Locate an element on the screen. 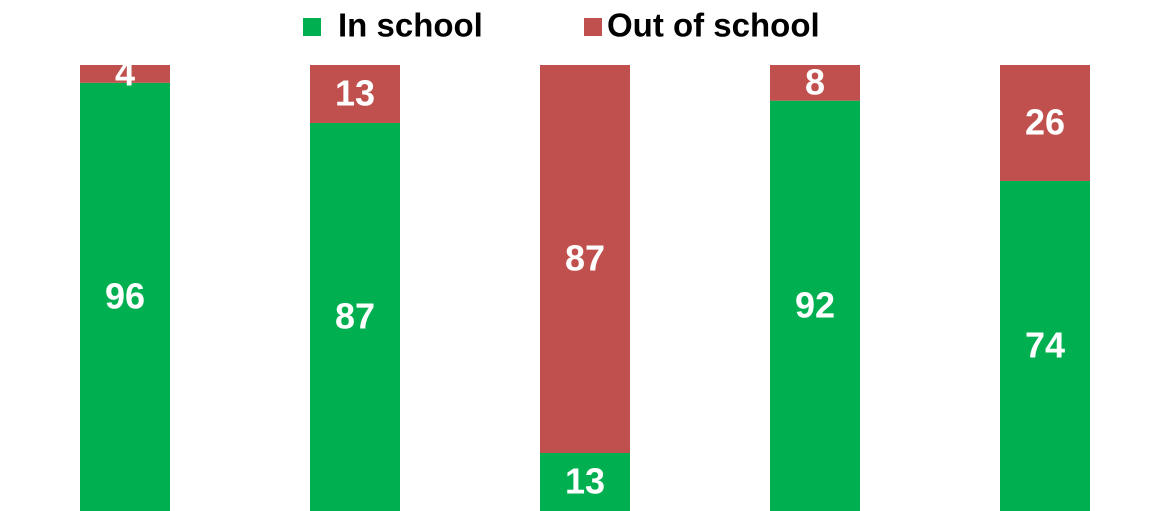  legend: In school Out of school is located at coordinates (561, 25).